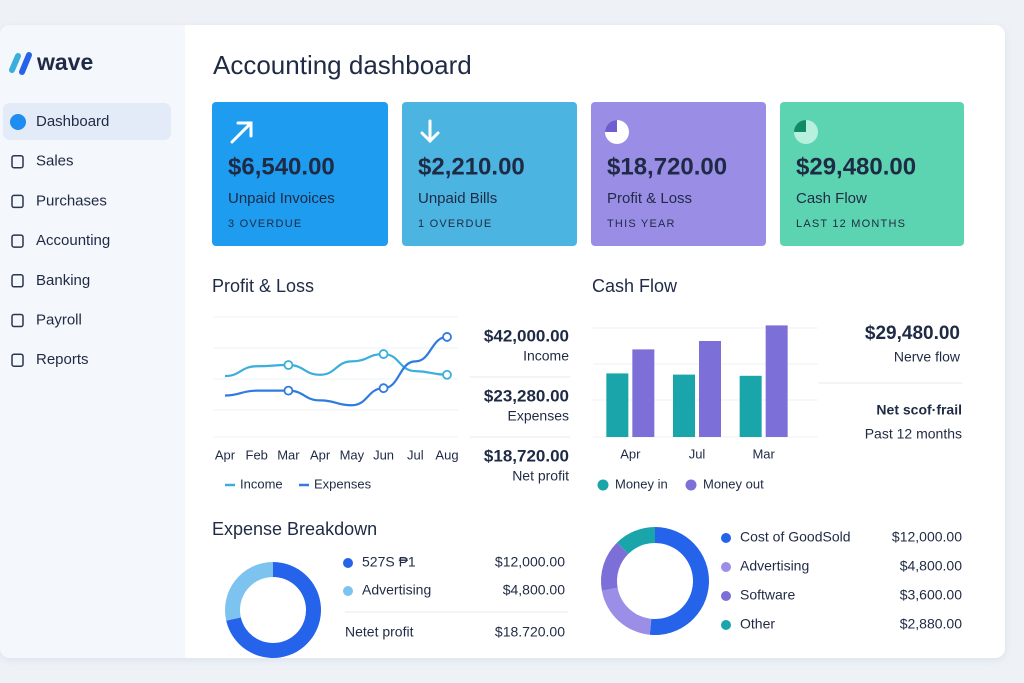 This screenshot has width=1024, height=683. What do you see at coordinates (931, 595) in the screenshot?
I see `legend-value: $3,600.00` at bounding box center [931, 595].